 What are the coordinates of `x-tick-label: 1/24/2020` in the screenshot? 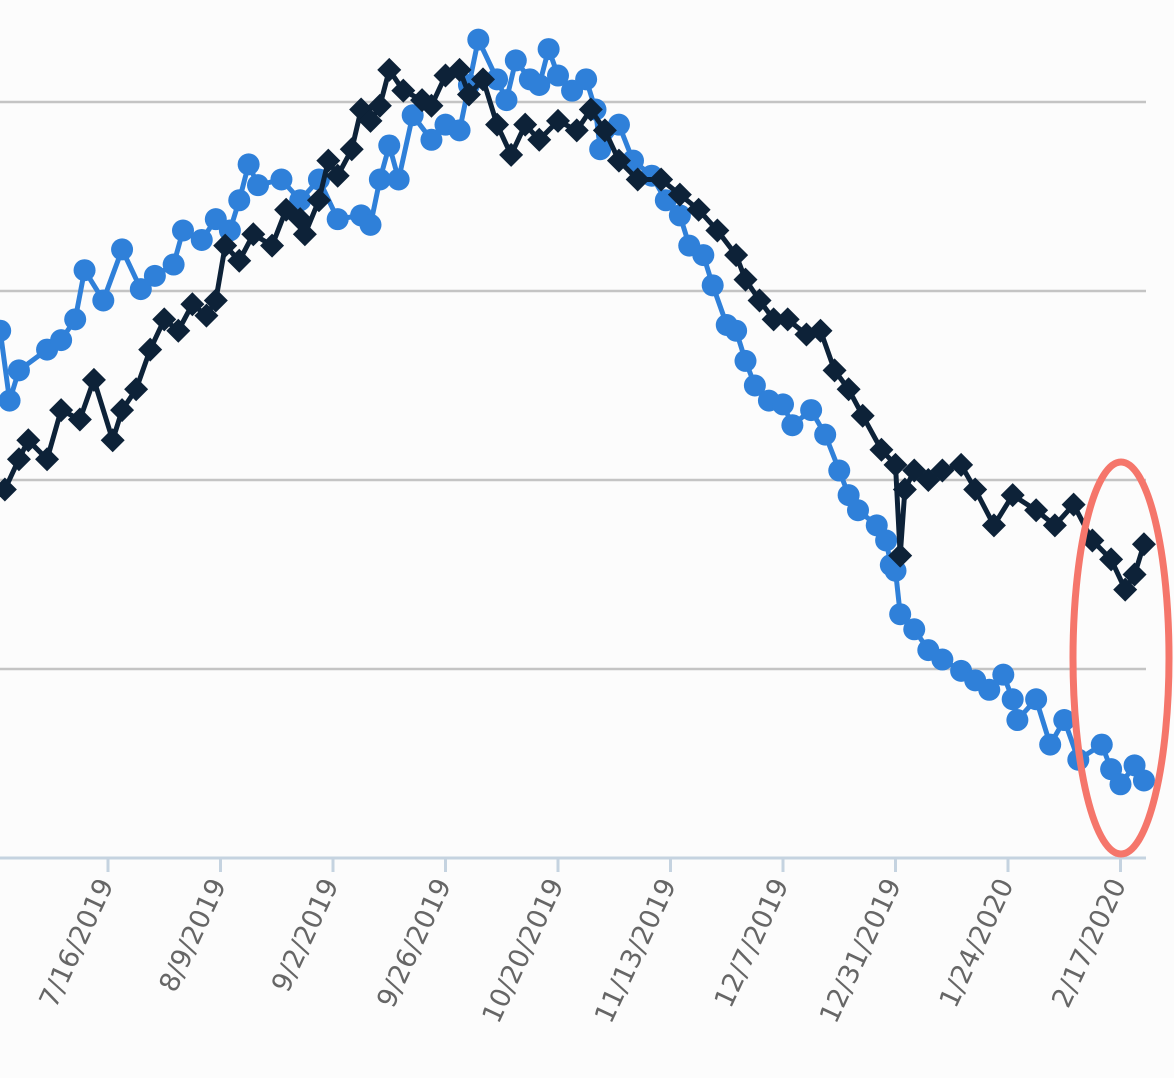 It's located at (977, 943).